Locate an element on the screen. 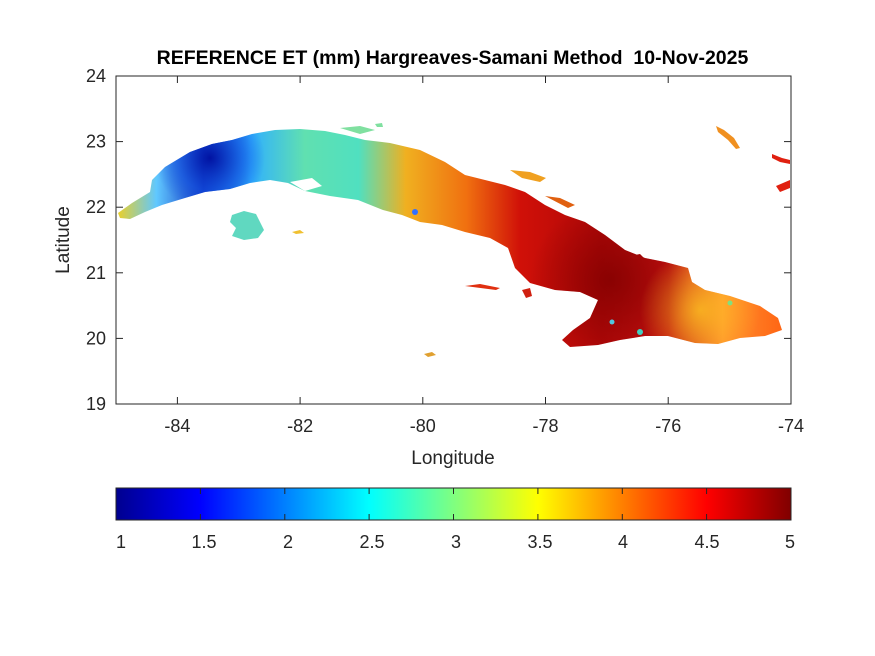 The width and height of the screenshot is (875, 656). y-tick-label: 20 is located at coordinates (96, 338).